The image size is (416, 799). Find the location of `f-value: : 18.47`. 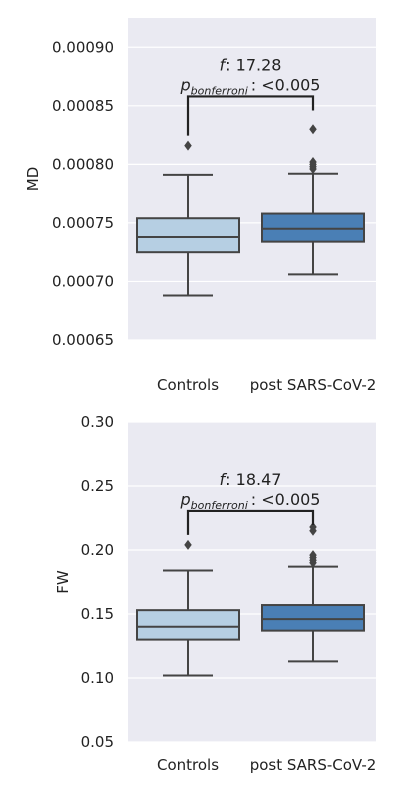

f-value: : 18.47 is located at coordinates (253, 479).